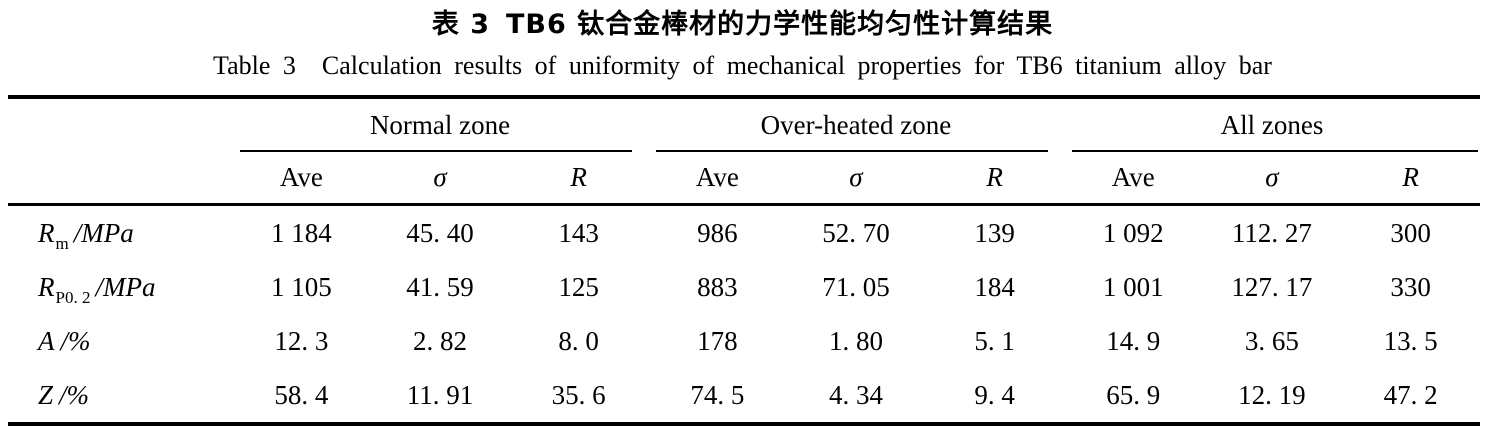 This screenshot has height=428, width=1485. What do you see at coordinates (440, 124) in the screenshot?
I see `group-header-normal-zone: Normal zone` at bounding box center [440, 124].